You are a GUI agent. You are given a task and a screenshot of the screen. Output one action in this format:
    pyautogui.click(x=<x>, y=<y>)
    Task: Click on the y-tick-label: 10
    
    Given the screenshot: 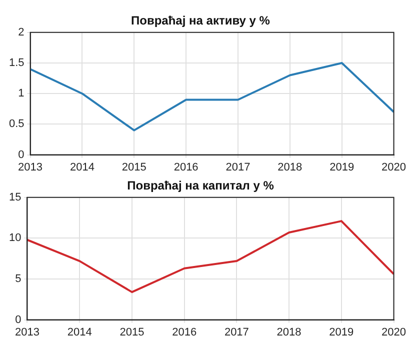 What is the action you would take?
    pyautogui.click(x=15, y=238)
    